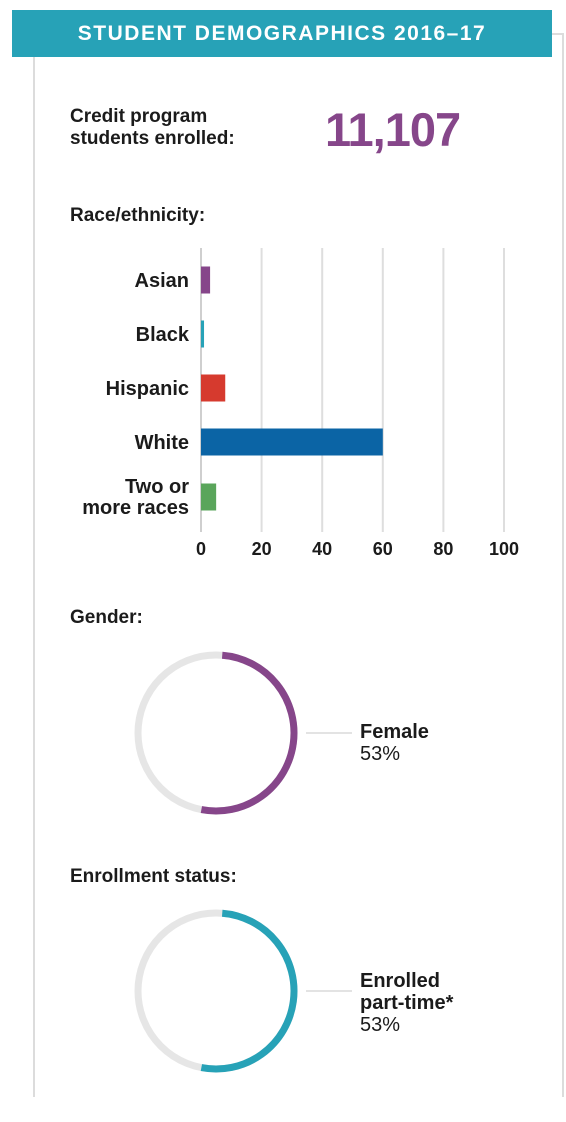 The width and height of the screenshot is (566, 1122). I want to click on credit-enrolled-count: 11,107, so click(393, 129).